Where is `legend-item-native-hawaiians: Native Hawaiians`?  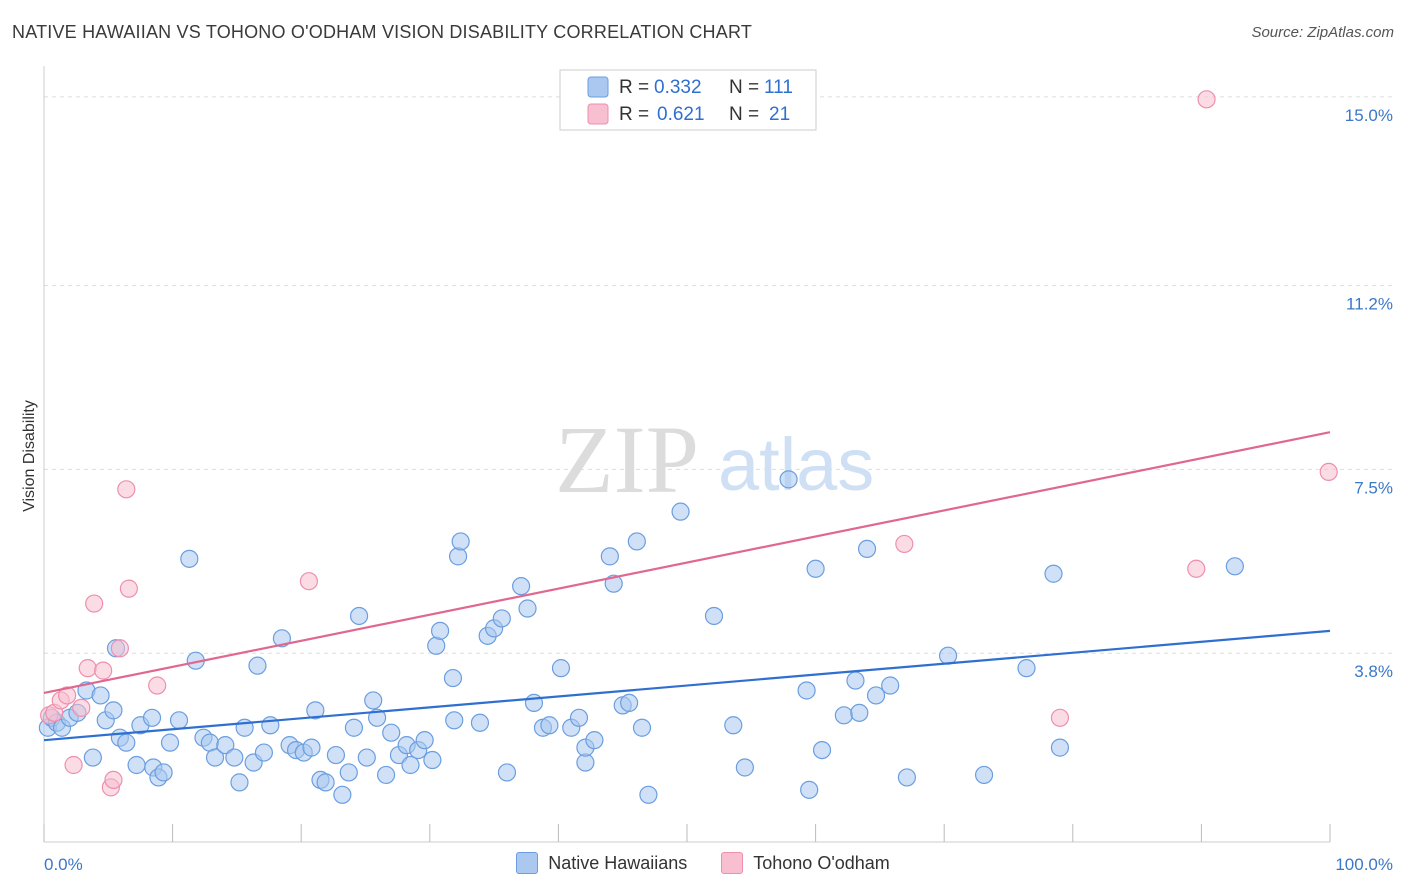 legend-item-native-hawaiians: Native Hawaiians is located at coordinates (601, 863).